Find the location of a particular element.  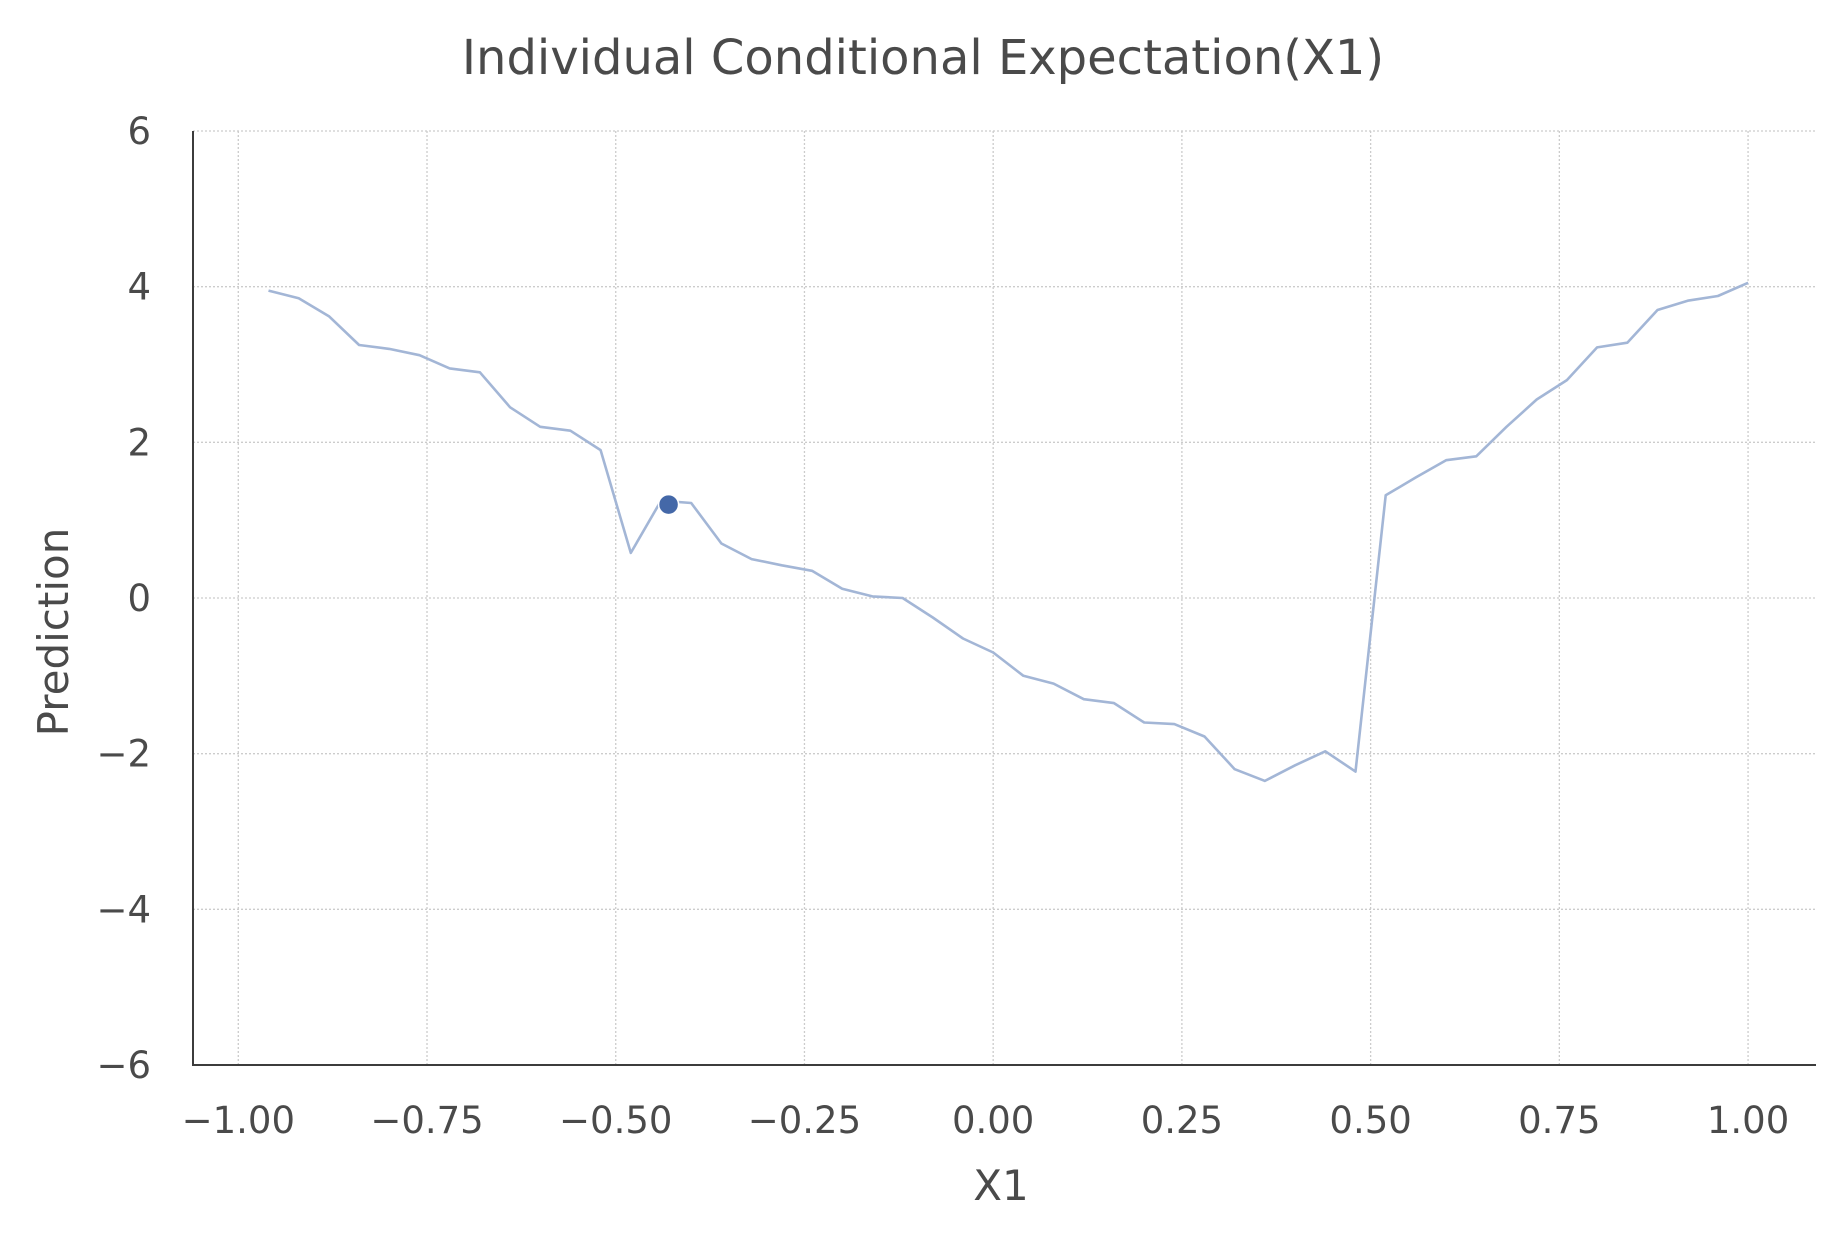

y-tick-label: 2 is located at coordinates (139, 442).